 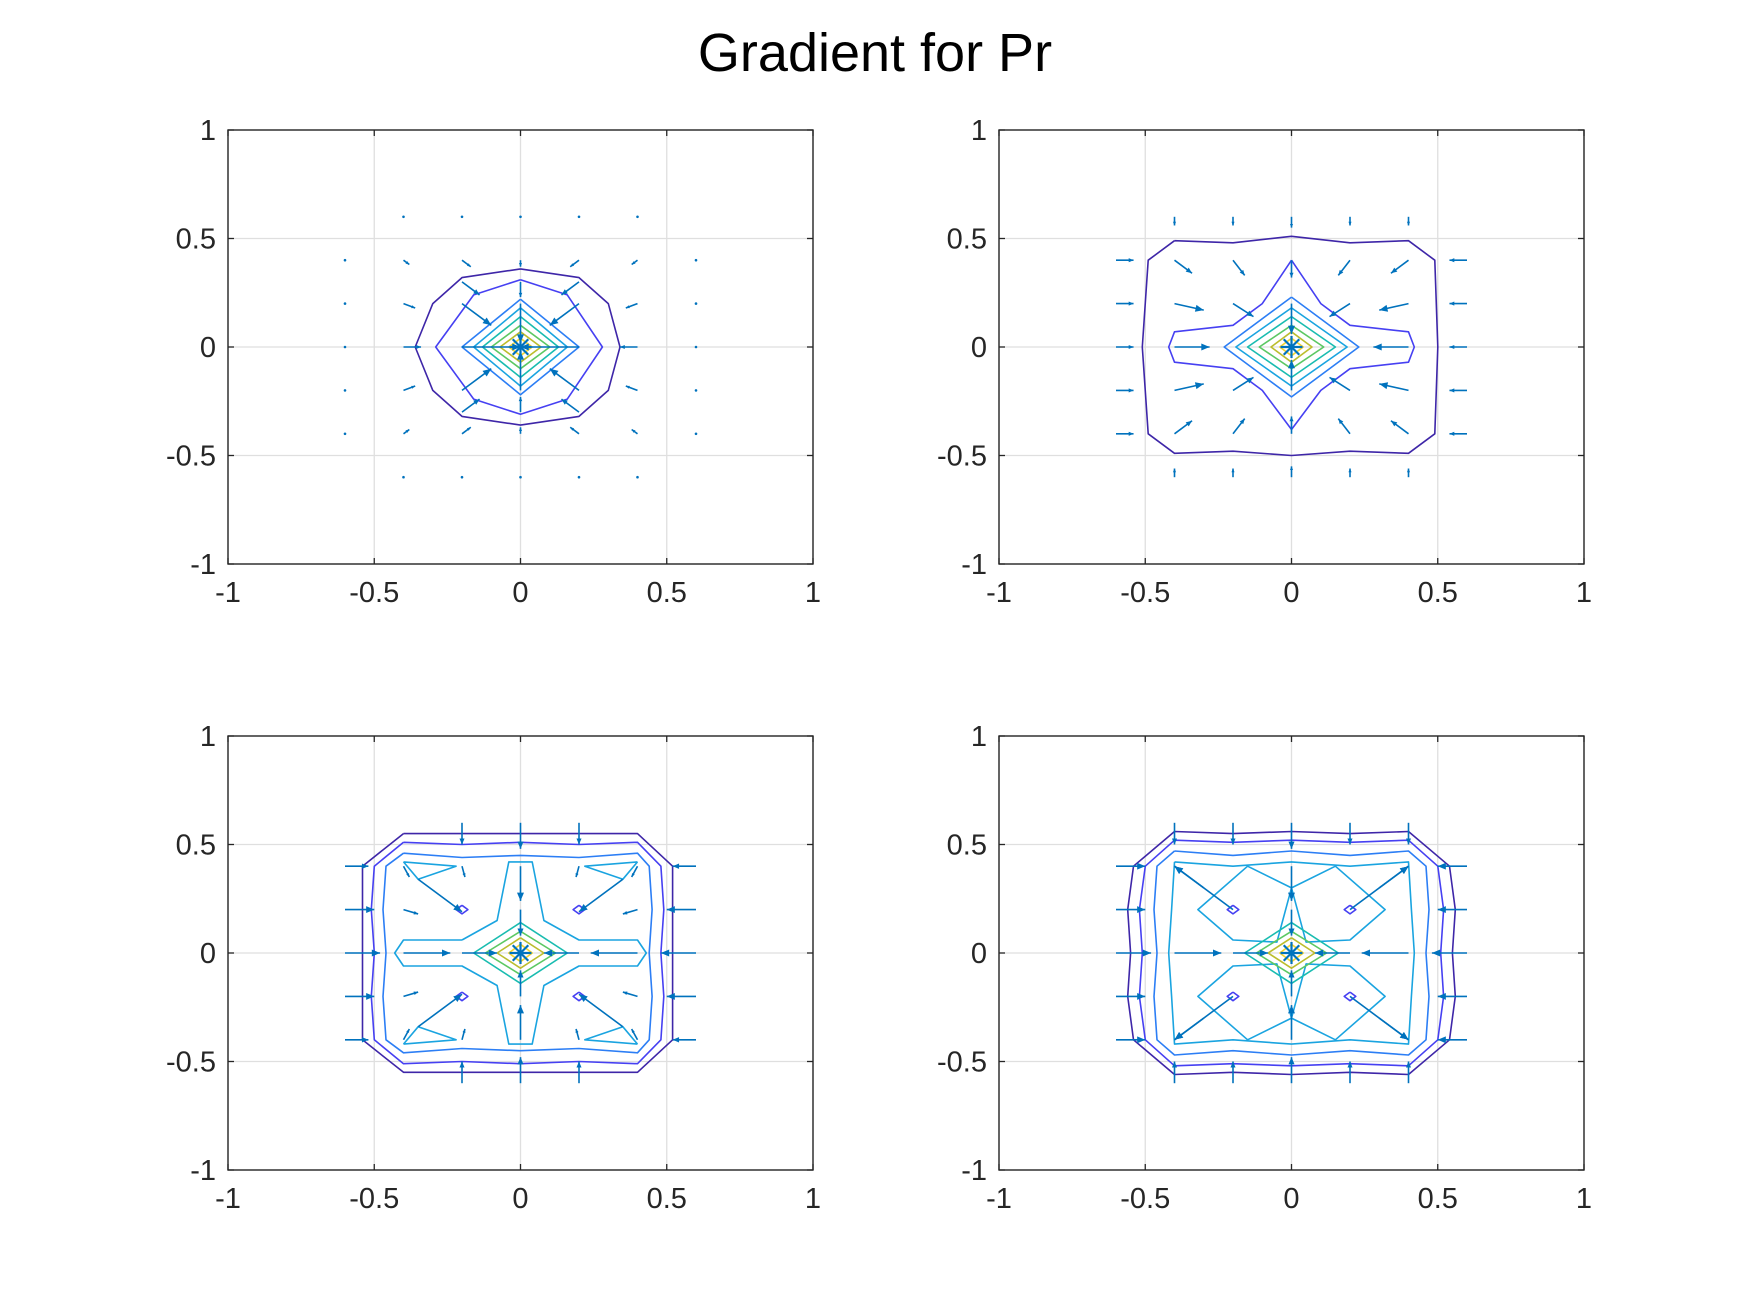 I want to click on x-tick-label: 0.5, so click(x=1438, y=1199).